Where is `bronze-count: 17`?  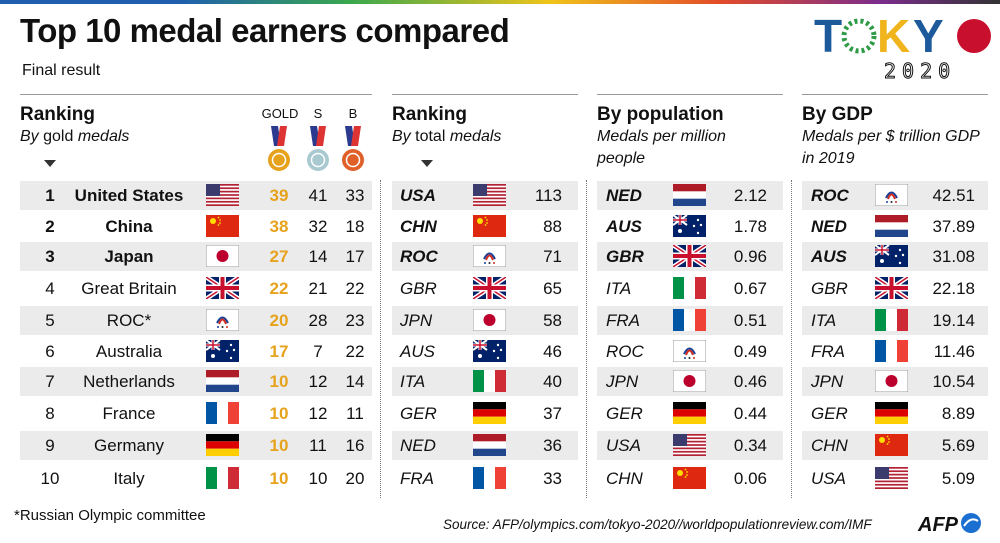
bronze-count: 17 is located at coordinates (355, 256).